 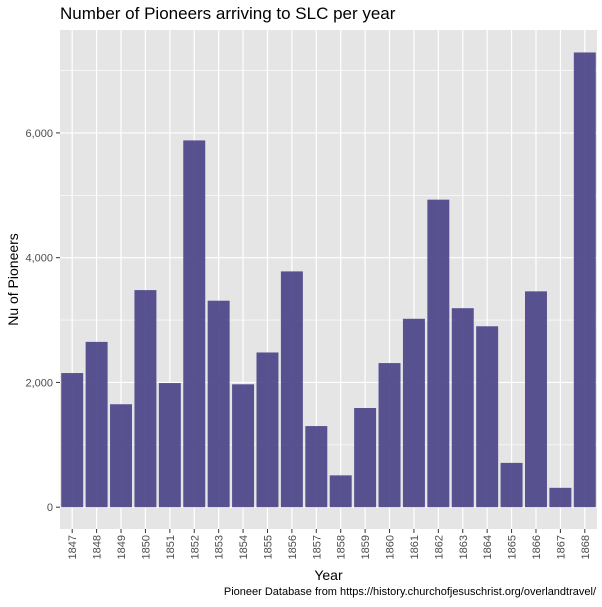 I want to click on y-tick-label: 0, so click(x=50, y=508).